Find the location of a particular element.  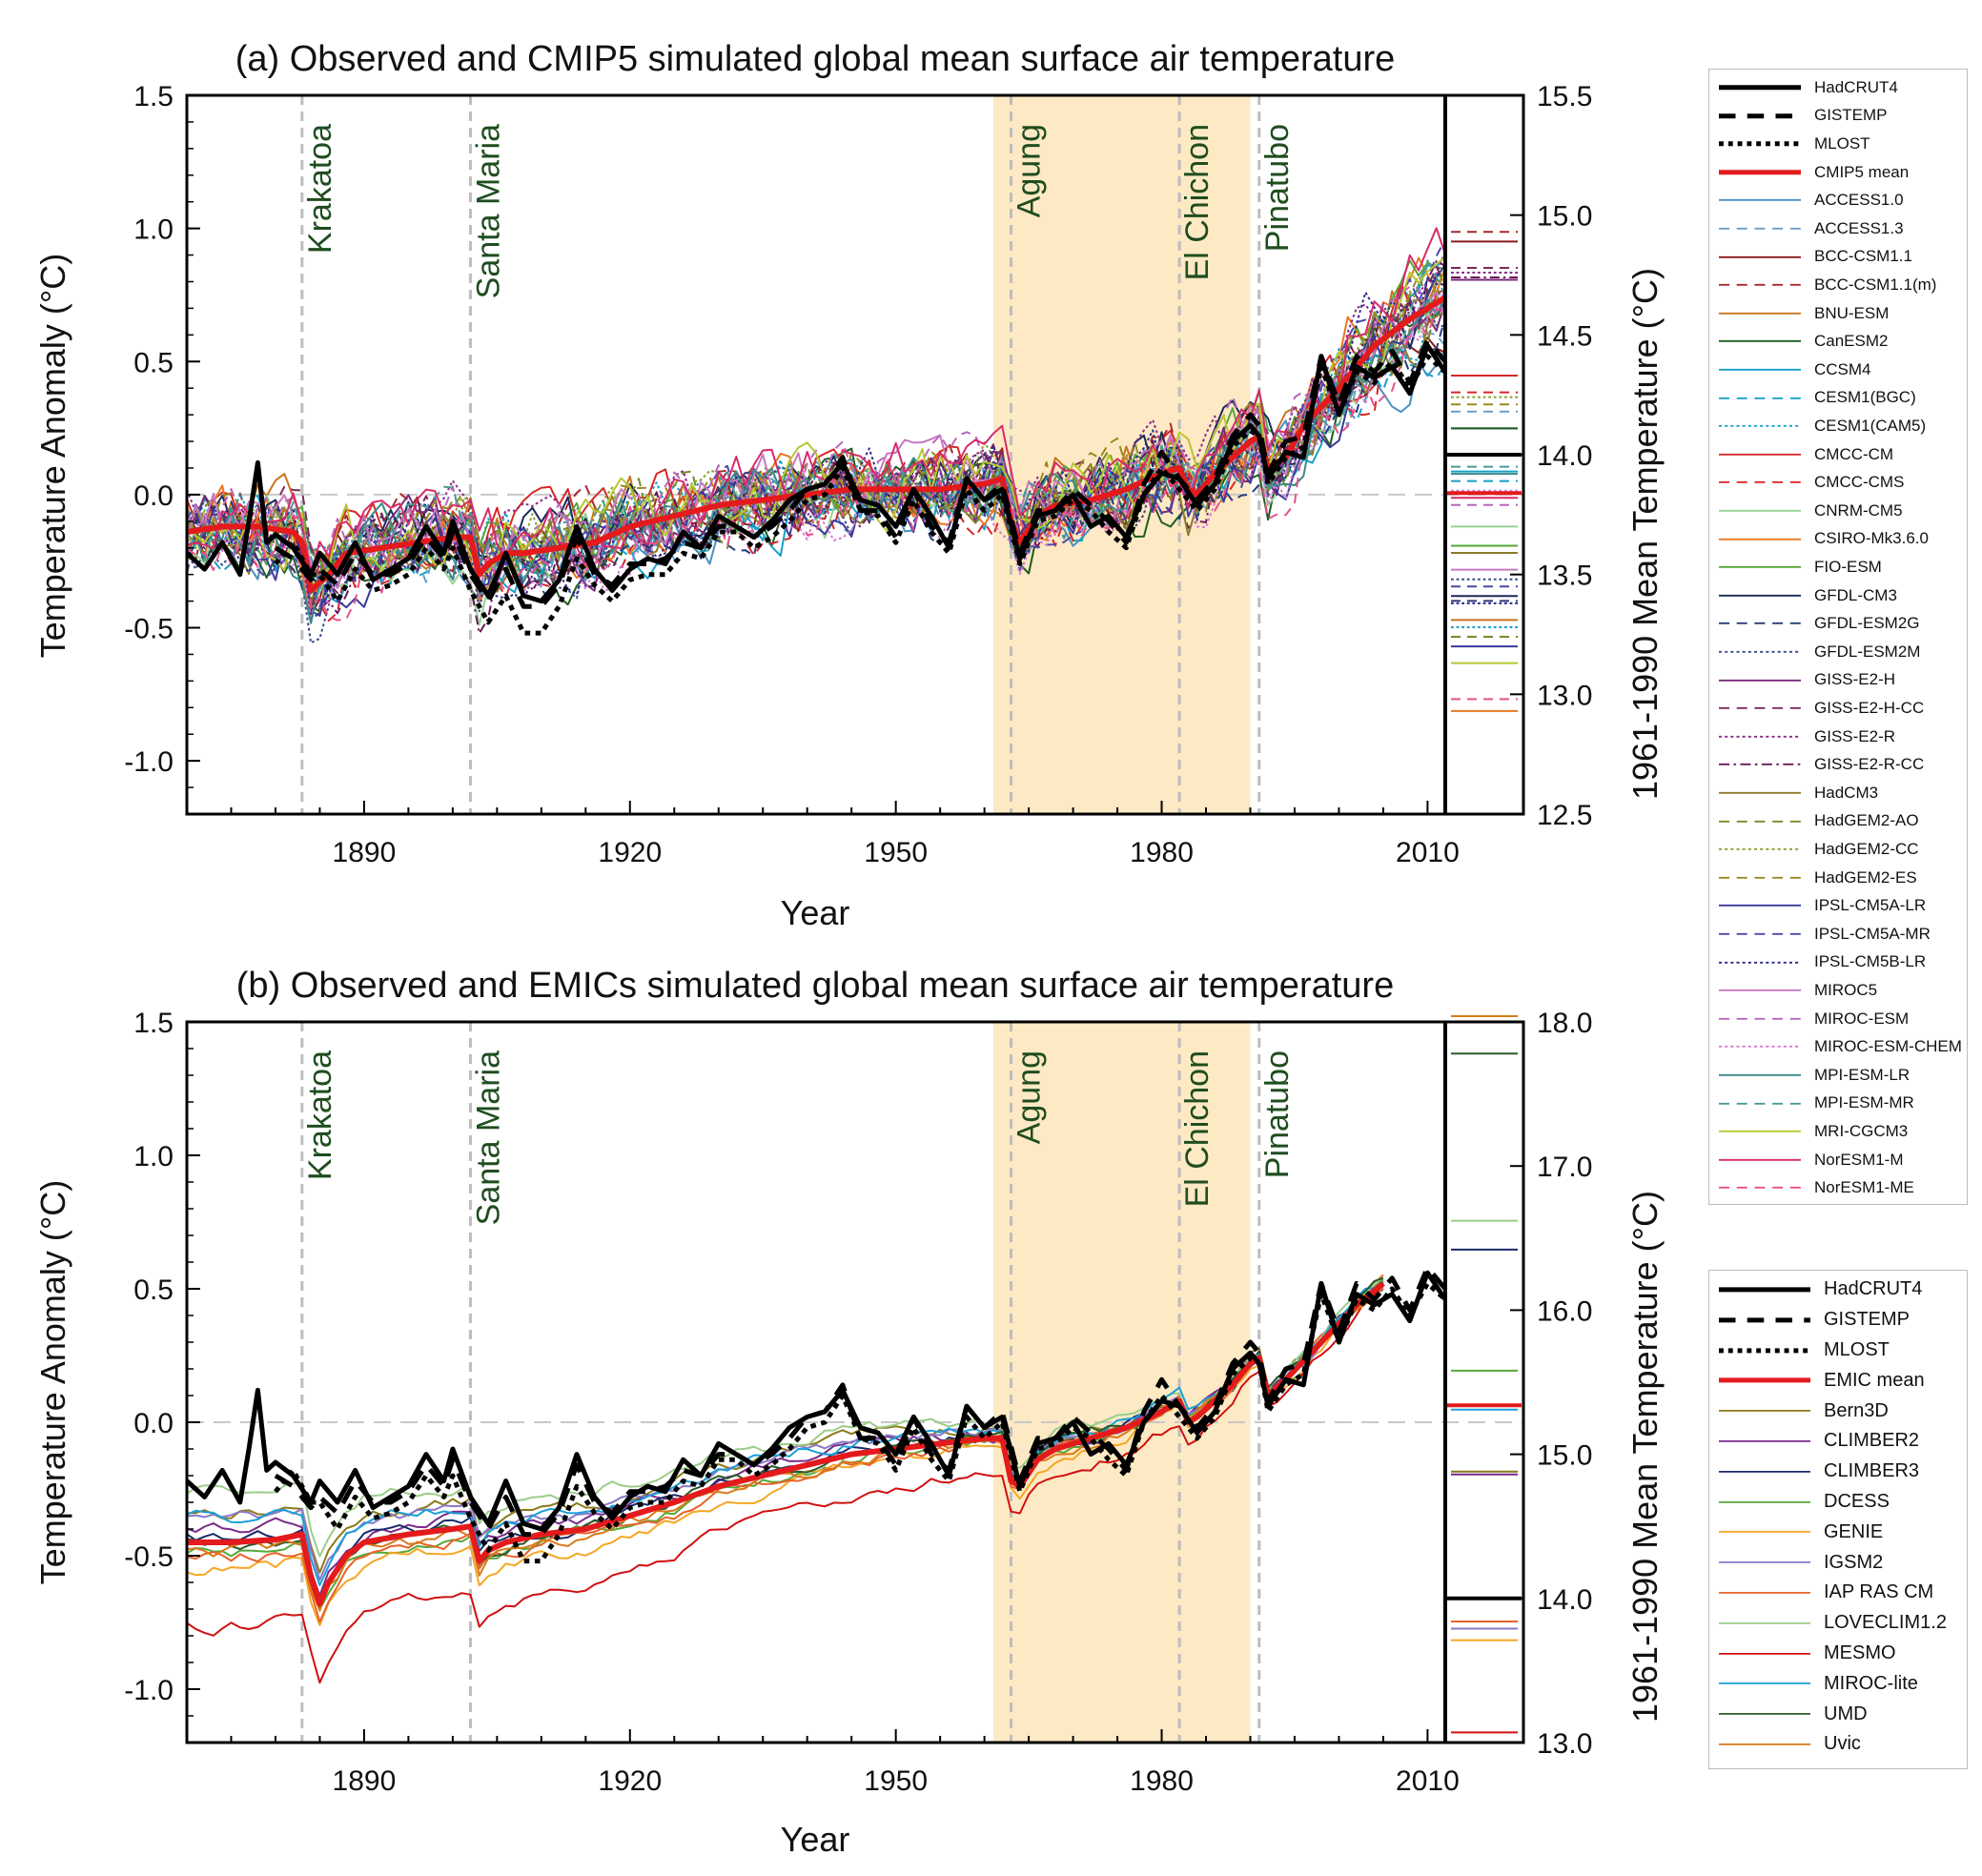

legend-entry: CNRM-CM5 is located at coordinates (1838, 511).